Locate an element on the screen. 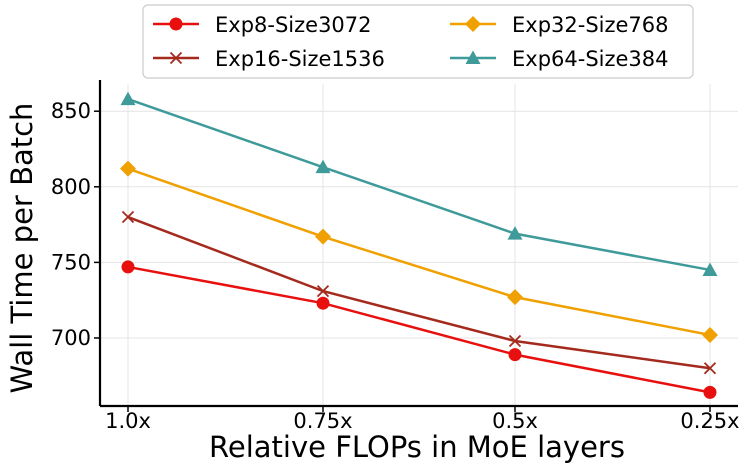 Image resolution: width=748 pixels, height=476 pixels. legend-label: Exp16-Size1536 is located at coordinates (300, 59).